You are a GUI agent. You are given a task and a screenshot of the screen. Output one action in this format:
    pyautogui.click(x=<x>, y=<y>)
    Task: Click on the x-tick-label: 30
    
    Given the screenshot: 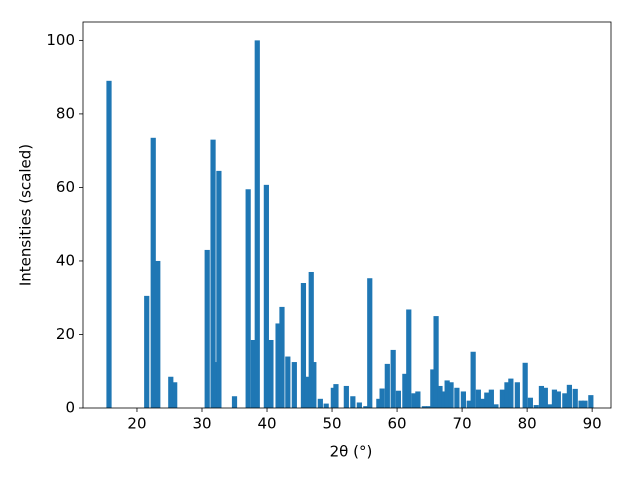 What is the action you would take?
    pyautogui.click(x=201, y=424)
    